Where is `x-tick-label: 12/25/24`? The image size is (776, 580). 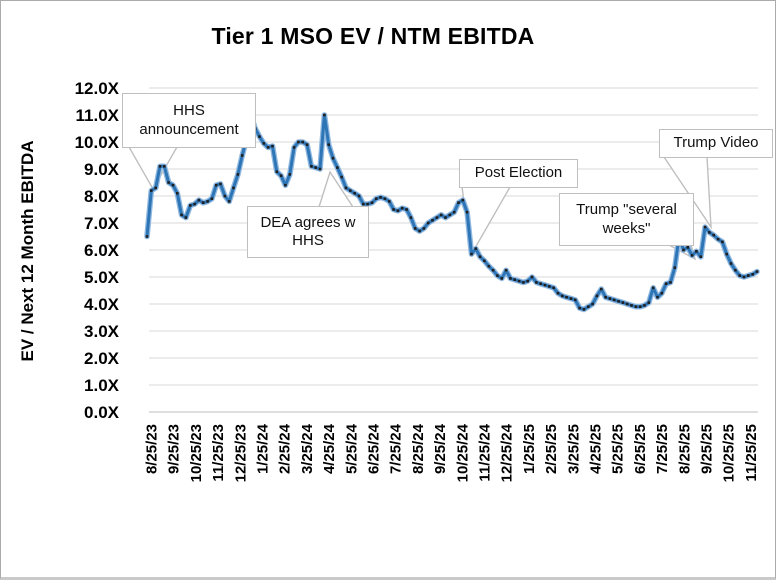 x-tick-label: 12/25/24 is located at coordinates (507, 452).